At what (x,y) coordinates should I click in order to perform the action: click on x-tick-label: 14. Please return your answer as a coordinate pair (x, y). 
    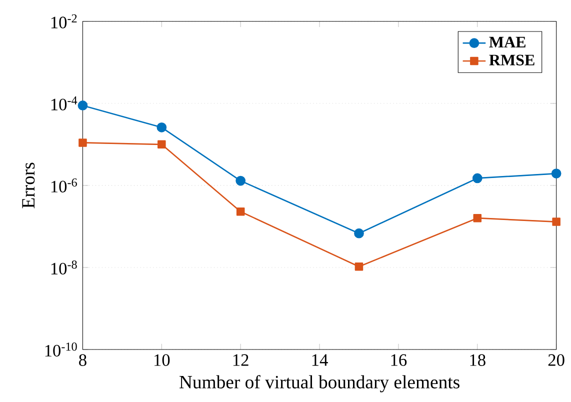
    Looking at the image, I should click on (320, 360).